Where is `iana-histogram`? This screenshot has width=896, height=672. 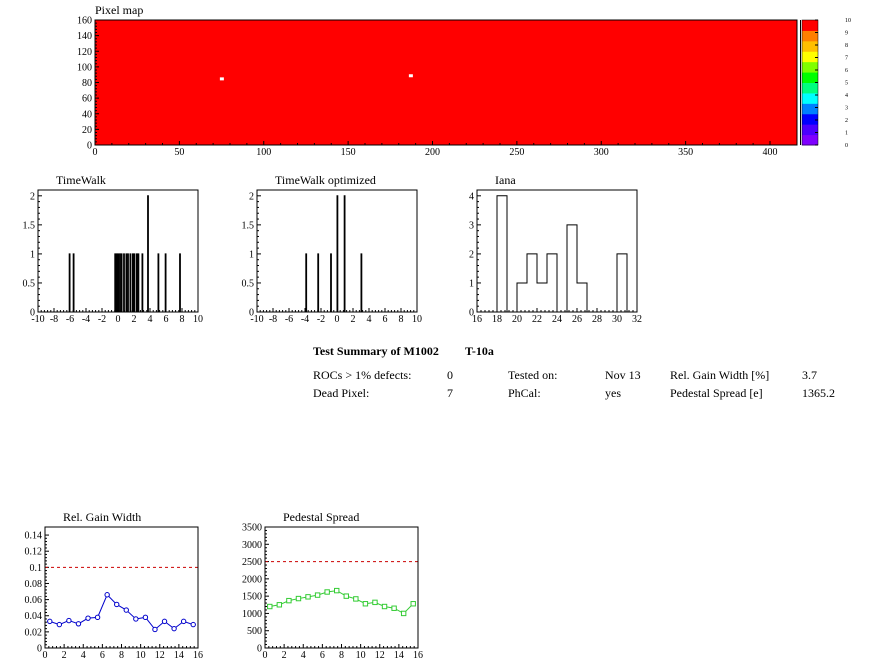
iana-histogram is located at coordinates (557, 254).